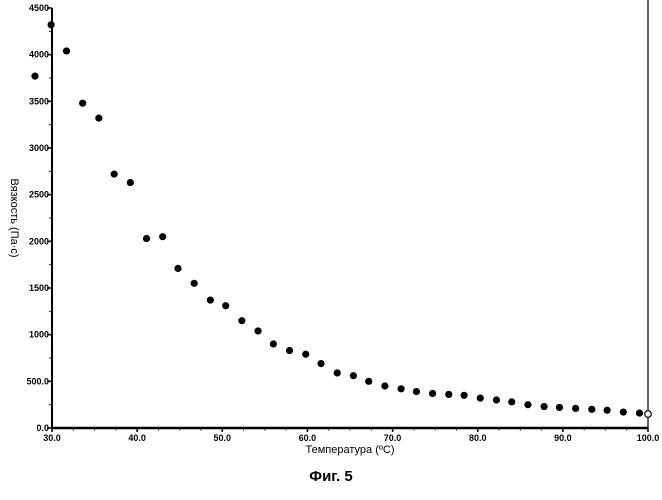  Describe the element at coordinates (351, 435) in the screenshot. I see `x-axis-ticks: 30.0 40.0 50.0 60.0 70.0 80.0 90.0 100.0` at that location.